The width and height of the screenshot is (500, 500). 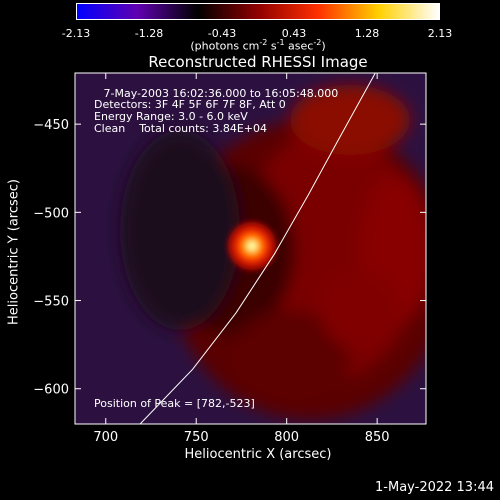 I want to click on y-tick-label: −600, so click(x=51, y=390).